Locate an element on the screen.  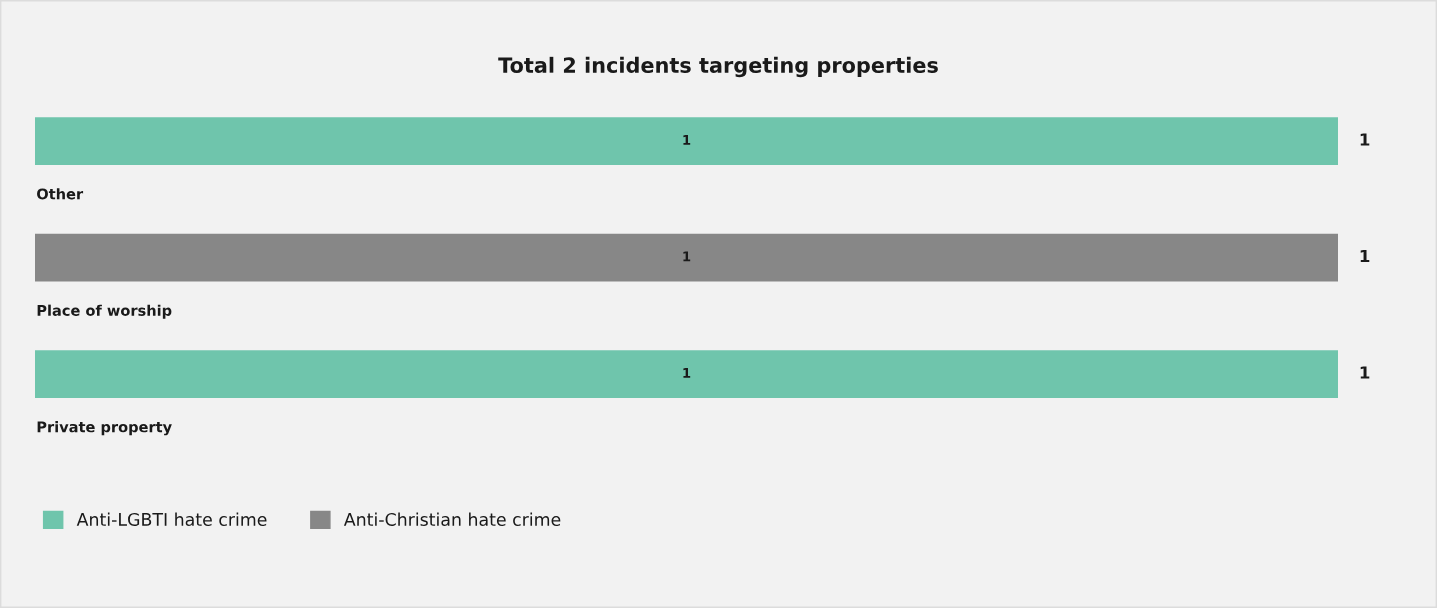
chart-title: Total 2 incidents targeting properties is located at coordinates (718, 67).